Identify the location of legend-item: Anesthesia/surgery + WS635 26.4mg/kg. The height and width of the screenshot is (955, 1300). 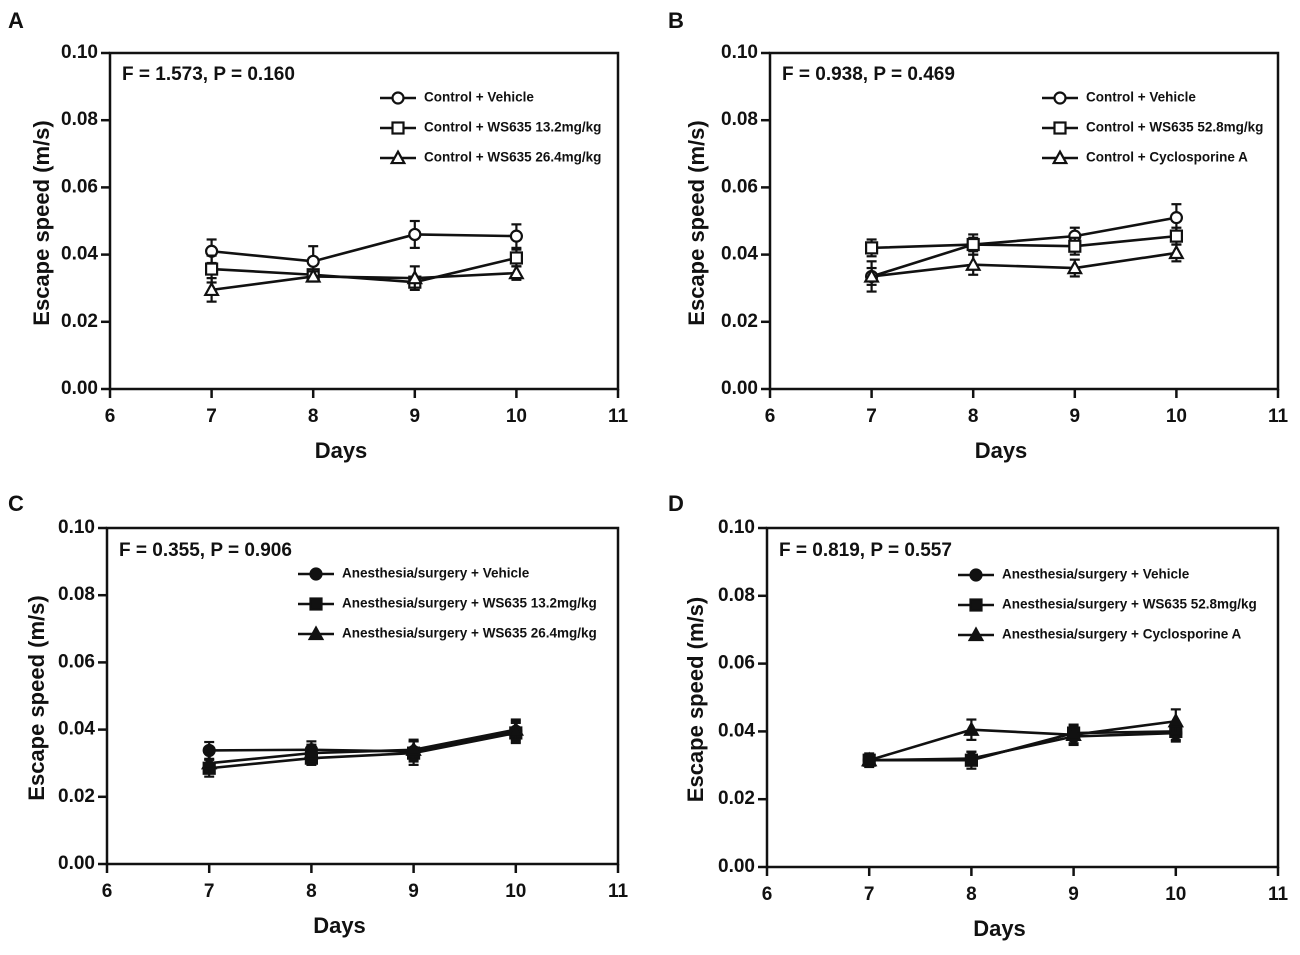
(447, 633).